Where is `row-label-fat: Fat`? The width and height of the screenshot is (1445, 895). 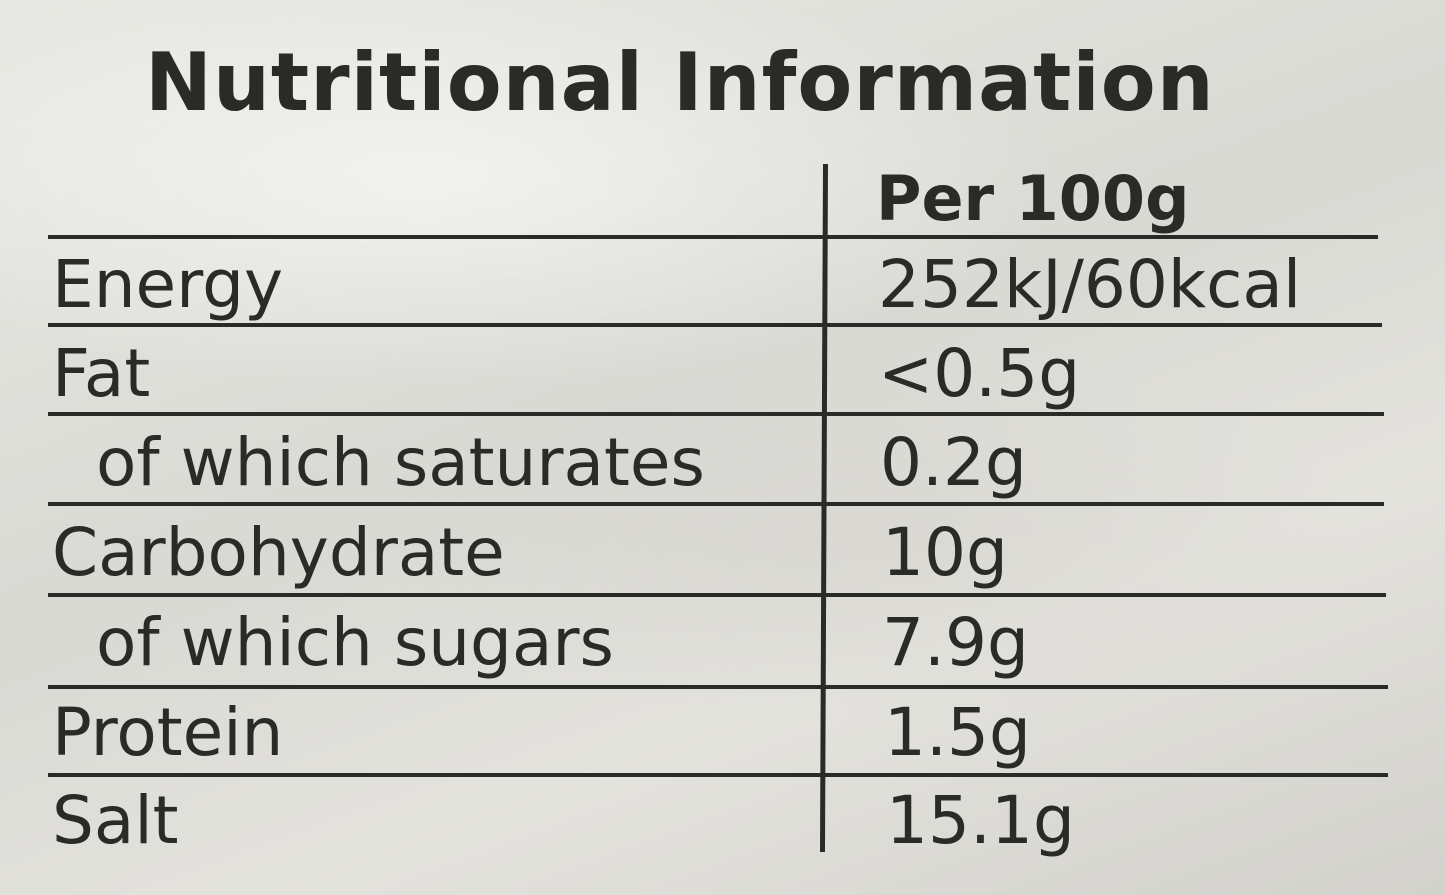
row-label-fat: Fat is located at coordinates (101, 373).